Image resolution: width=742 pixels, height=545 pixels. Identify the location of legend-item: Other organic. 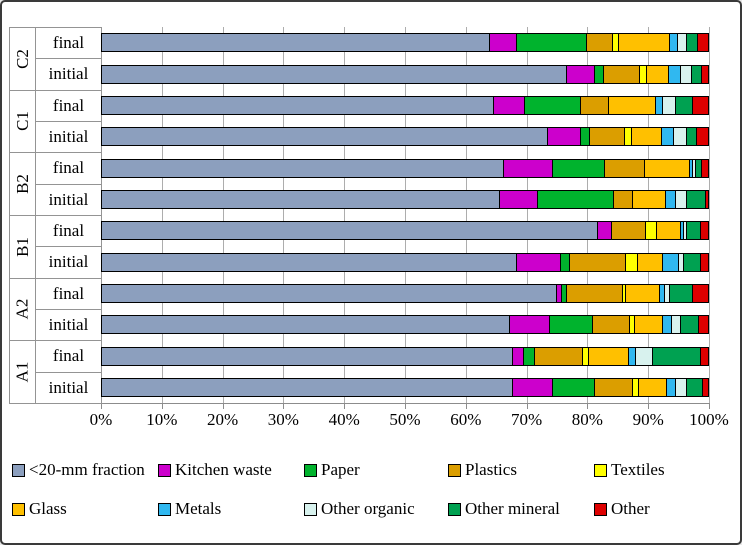
(359, 509).